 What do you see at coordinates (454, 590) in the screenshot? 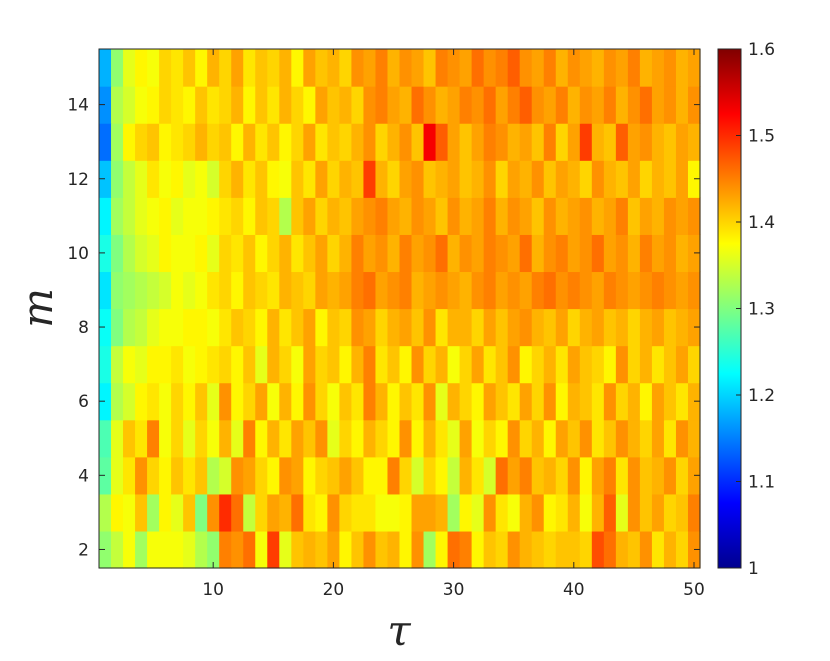
I see `x-tick-label: 30` at bounding box center [454, 590].